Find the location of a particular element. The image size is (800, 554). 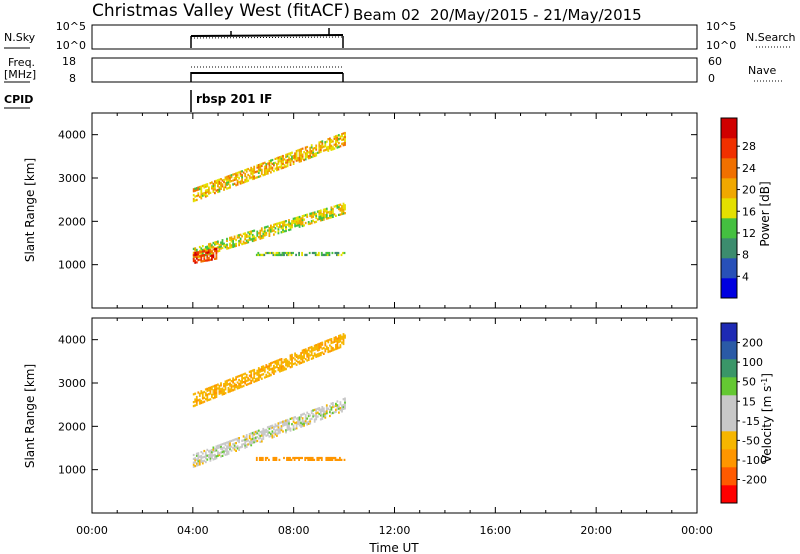

x-axis-title: Time UT is located at coordinates (393, 547).